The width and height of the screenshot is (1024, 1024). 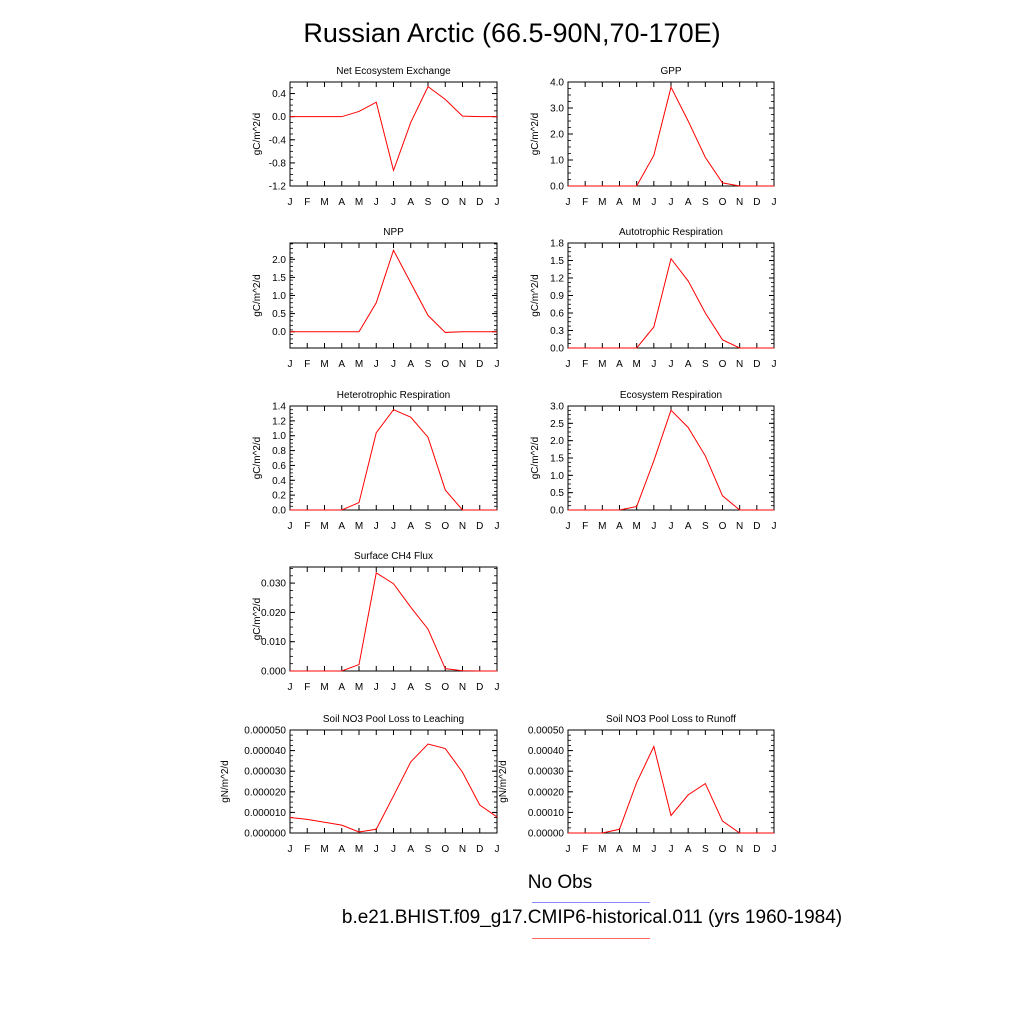 I want to click on y-tick-label: 0.5, so click(x=557, y=493).